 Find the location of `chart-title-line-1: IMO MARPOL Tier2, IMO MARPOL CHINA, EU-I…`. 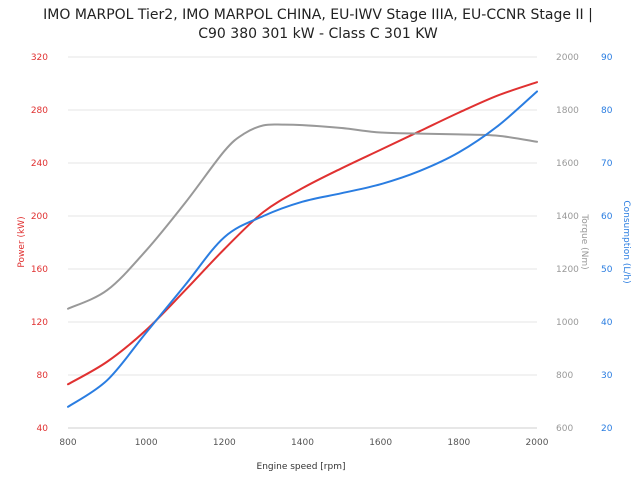

chart-title-line-1: IMO MARPOL Tier2, IMO MARPOL CHINA, EU-I… is located at coordinates (318, 15).